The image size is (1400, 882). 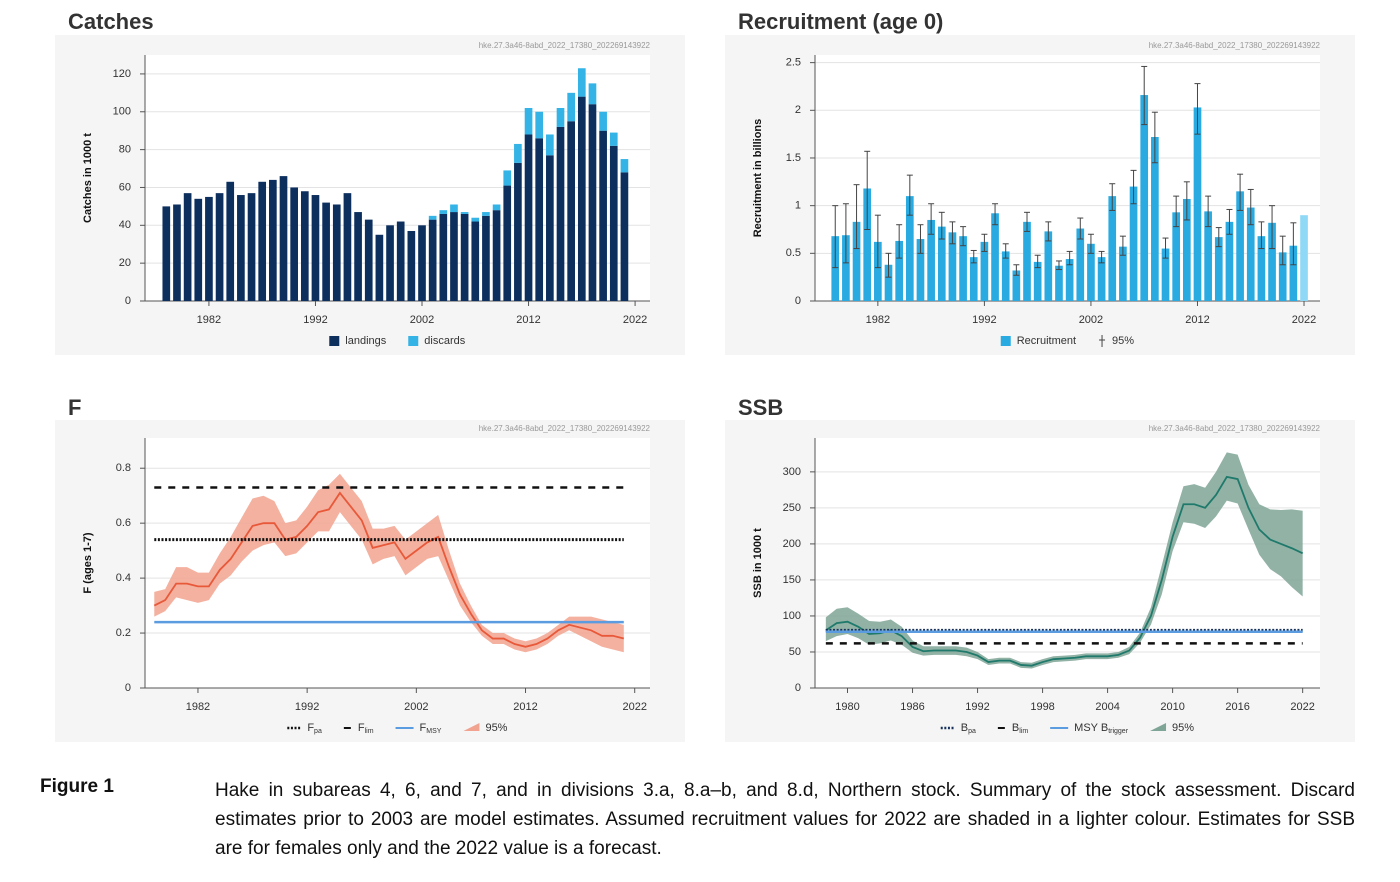 What do you see at coordinates (123, 578) in the screenshot?
I see `y-tick-label: 0.4` at bounding box center [123, 578].